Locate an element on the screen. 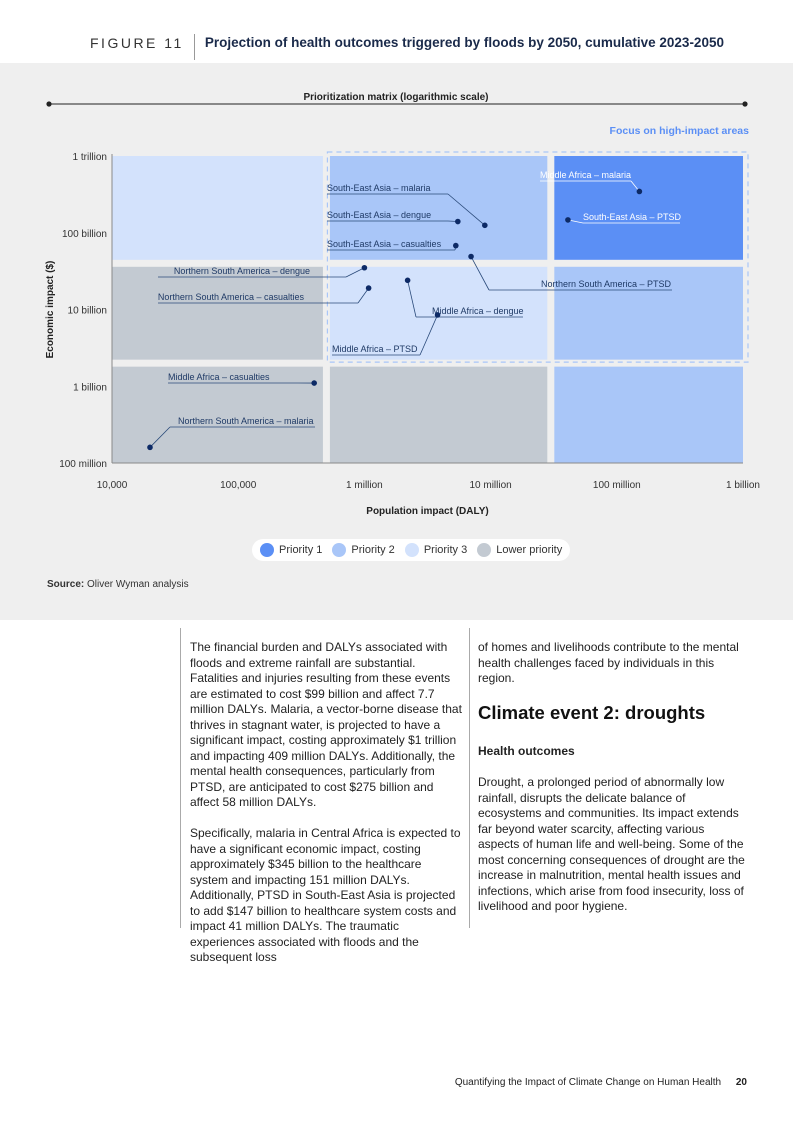 The image size is (793, 1122). legend-label: Priority 3 is located at coordinates (445, 550).